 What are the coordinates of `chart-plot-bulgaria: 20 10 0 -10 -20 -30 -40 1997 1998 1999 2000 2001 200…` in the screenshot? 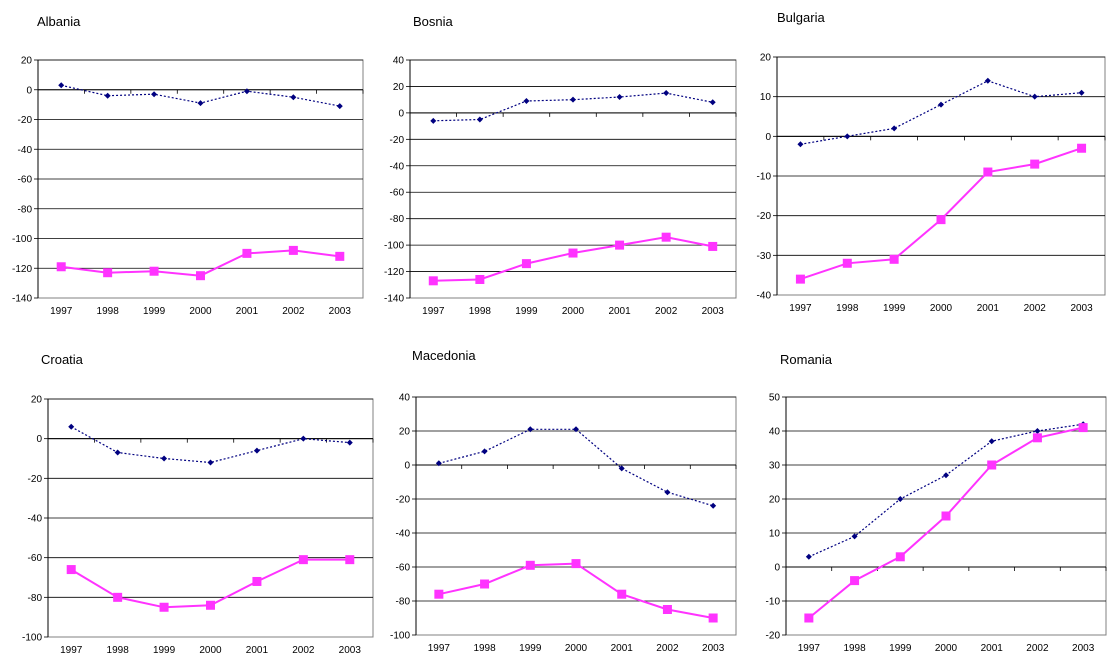 It's located at (931, 183).